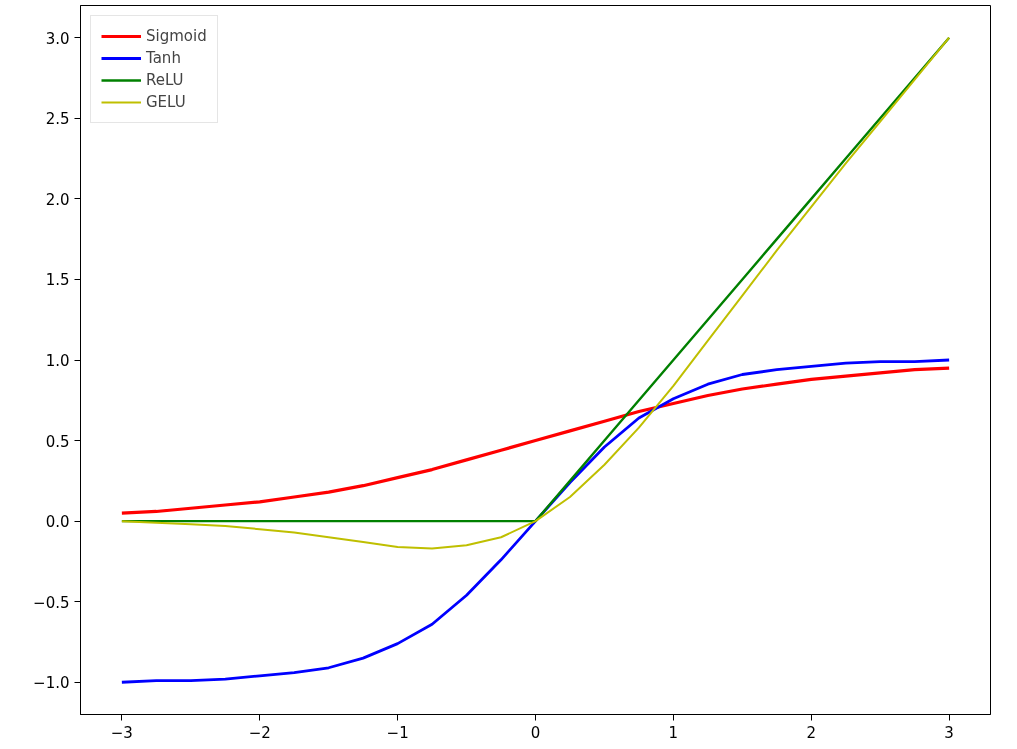 This screenshot has height=749, width=1017. Describe the element at coordinates (57, 441) in the screenshot. I see `y-tick-label: 0.5` at that location.